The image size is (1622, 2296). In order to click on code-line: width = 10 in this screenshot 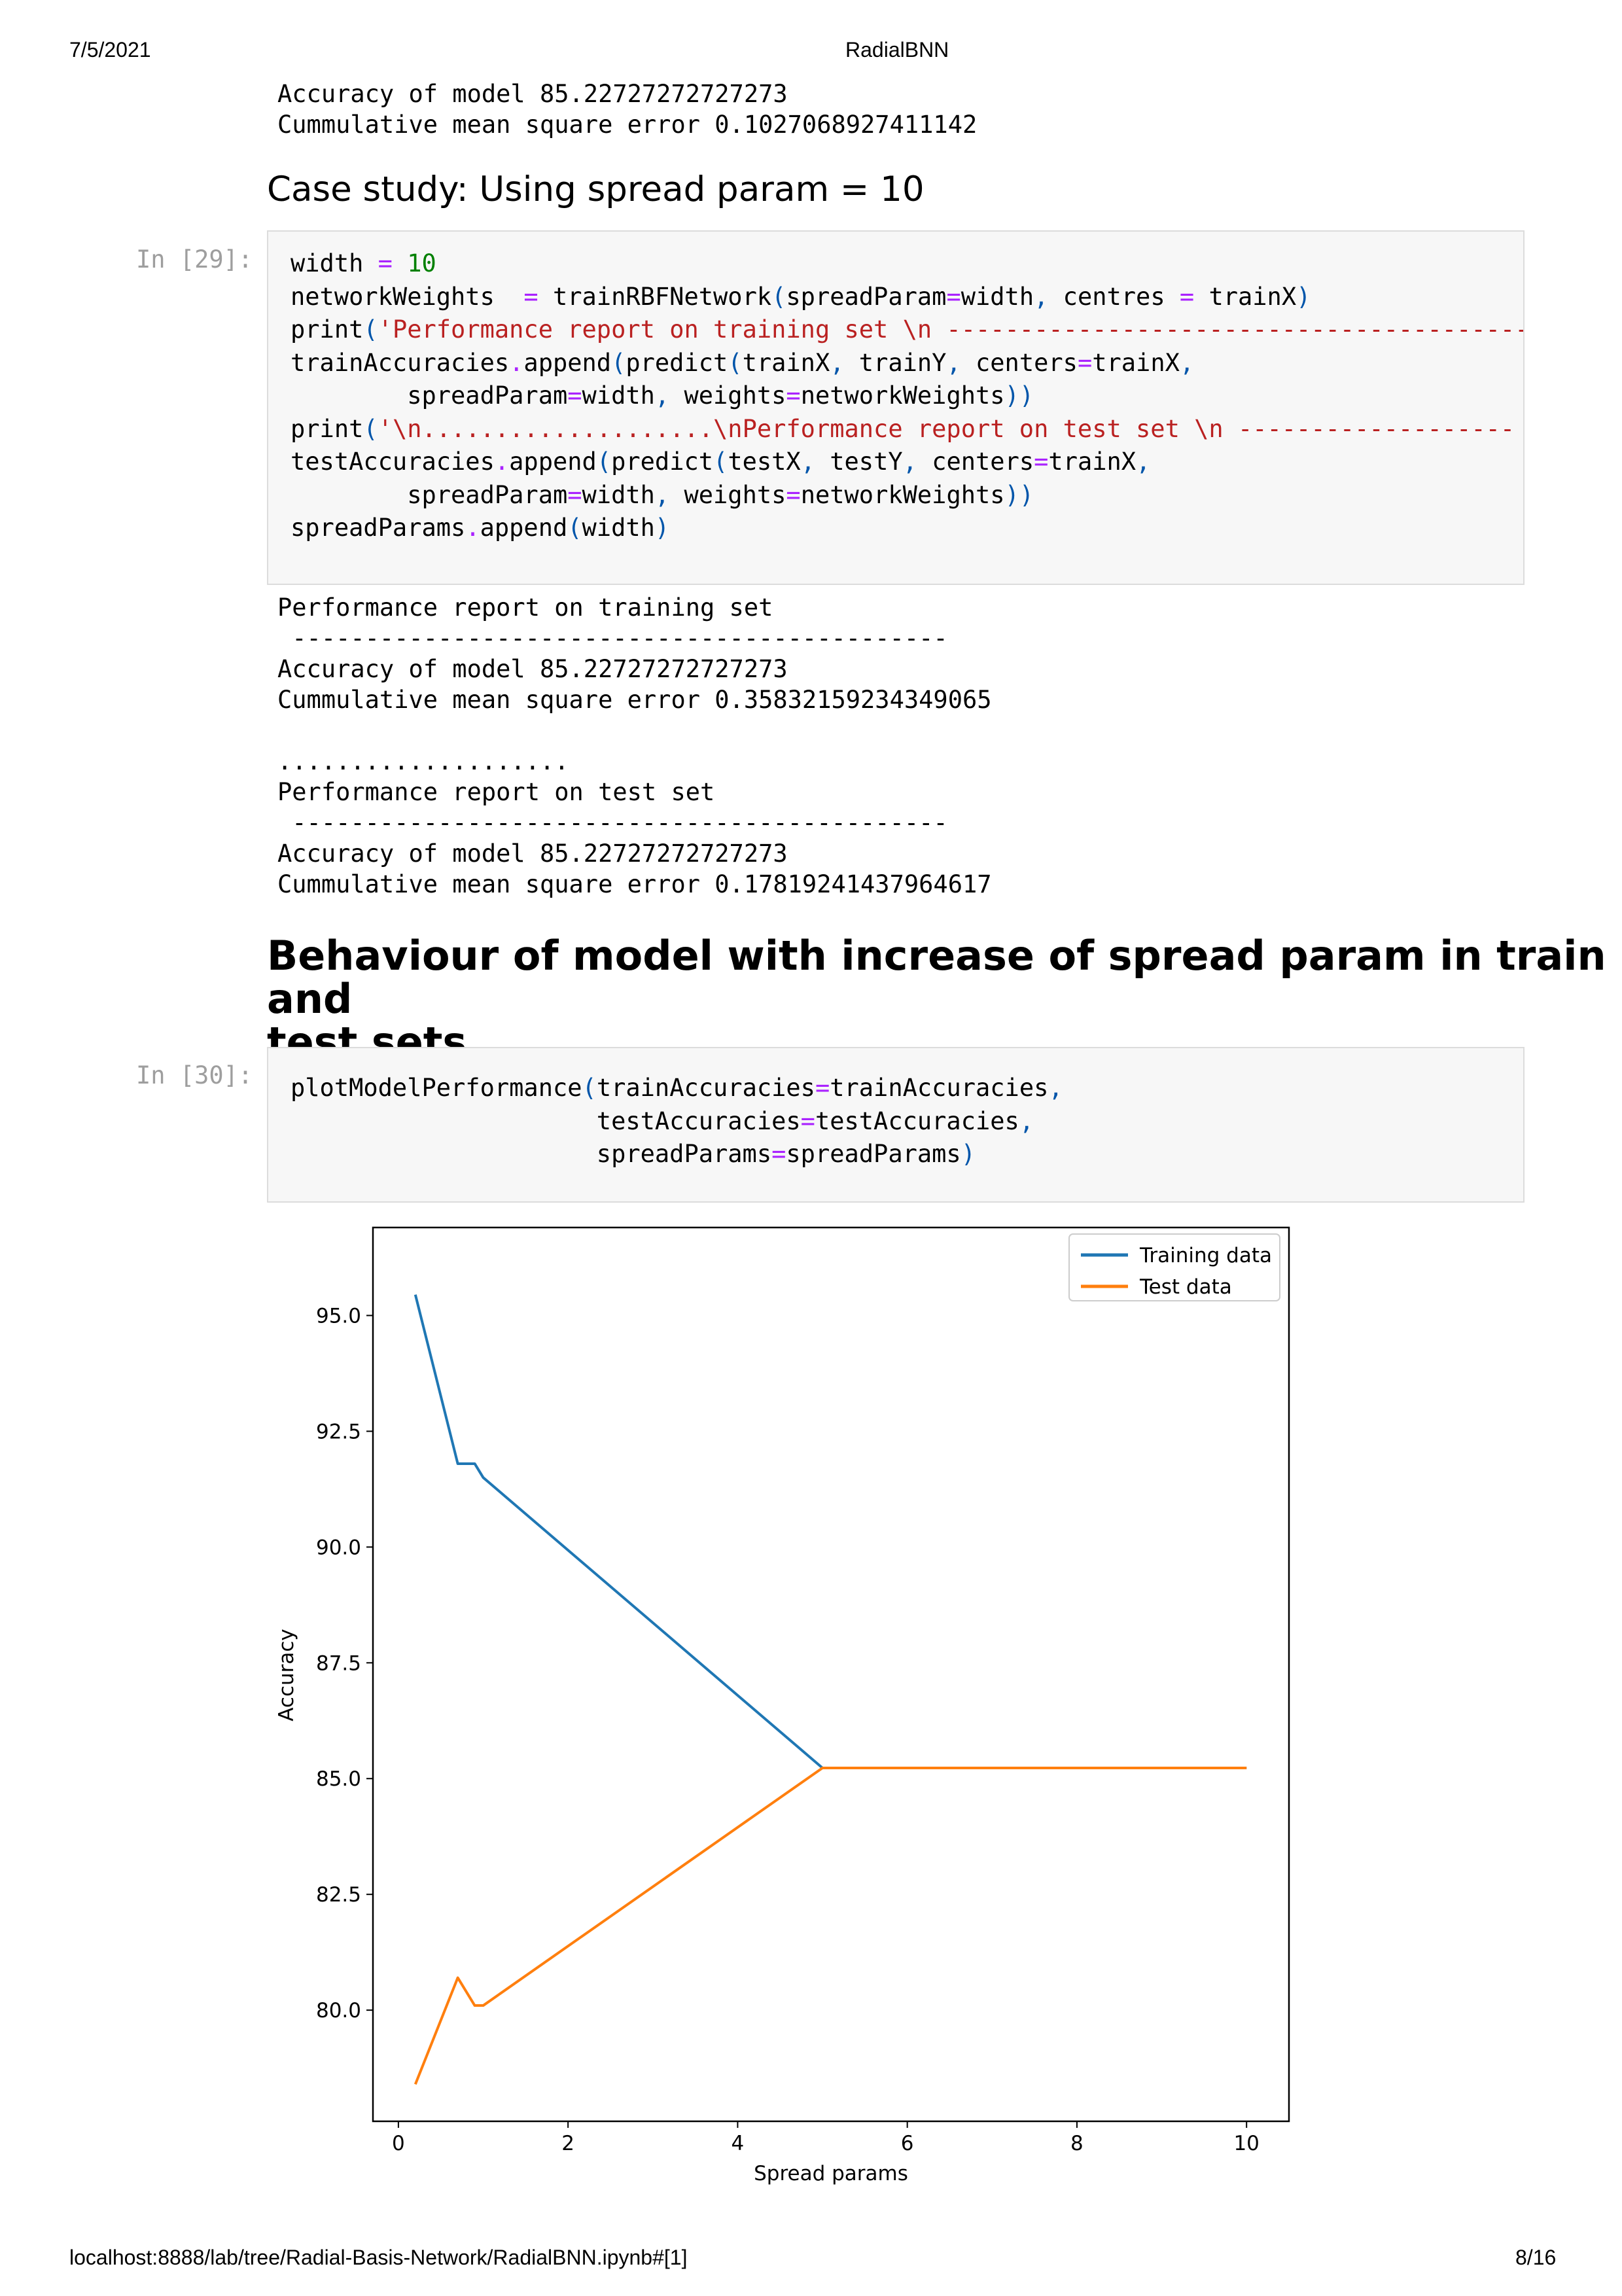, I will do `click(364, 263)`.